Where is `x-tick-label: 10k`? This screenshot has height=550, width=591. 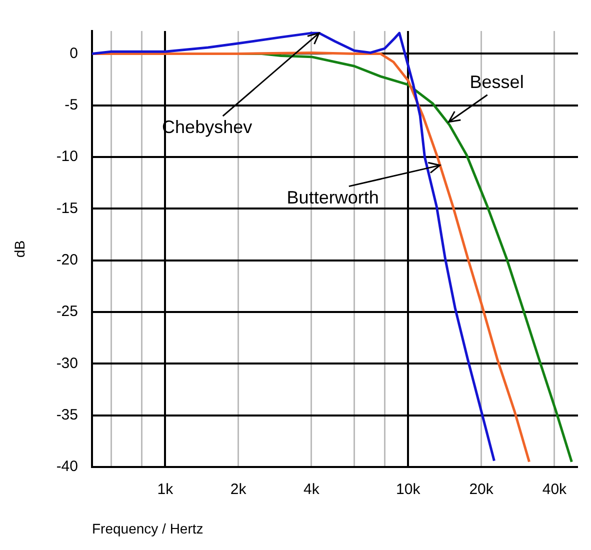 x-tick-label: 10k is located at coordinates (408, 489).